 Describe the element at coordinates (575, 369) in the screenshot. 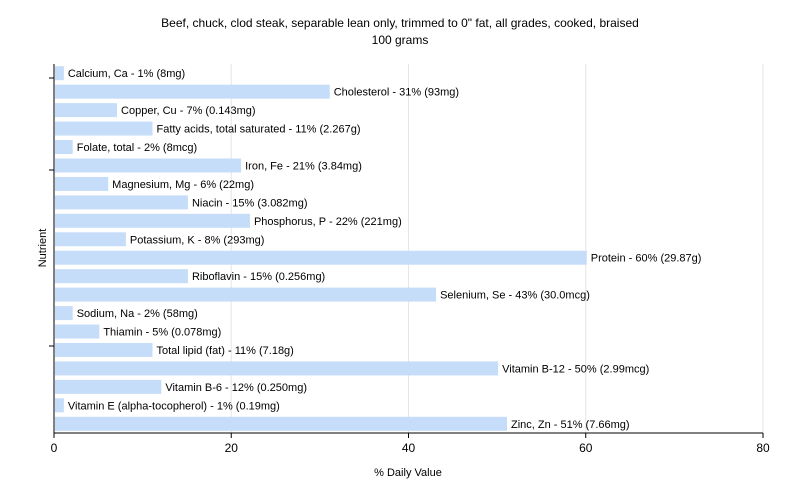

I see `bar-label: Vitamin B-12 - 50% (2.99mcg)` at that location.